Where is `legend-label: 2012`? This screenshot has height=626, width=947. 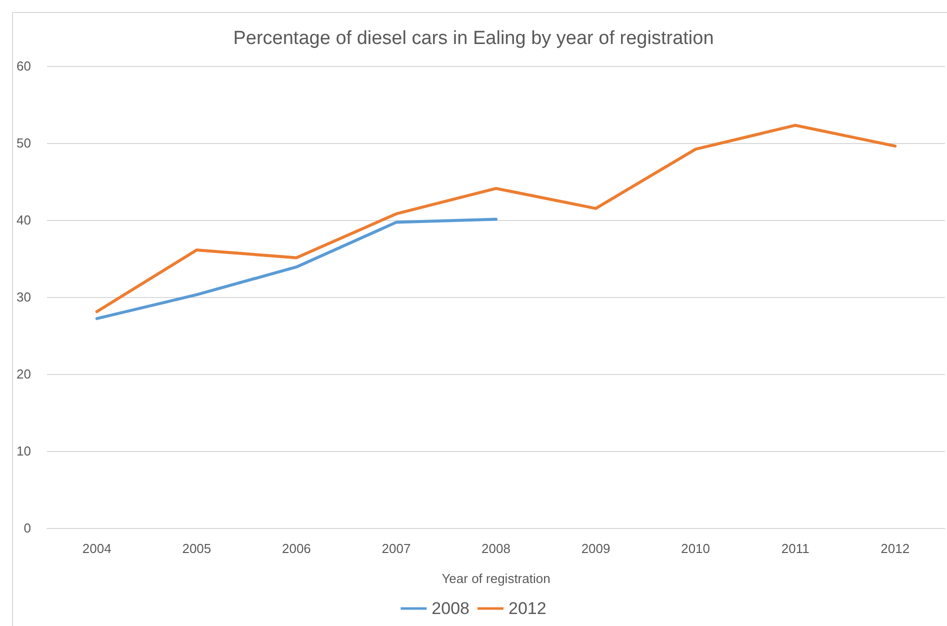
legend-label: 2012 is located at coordinates (527, 608).